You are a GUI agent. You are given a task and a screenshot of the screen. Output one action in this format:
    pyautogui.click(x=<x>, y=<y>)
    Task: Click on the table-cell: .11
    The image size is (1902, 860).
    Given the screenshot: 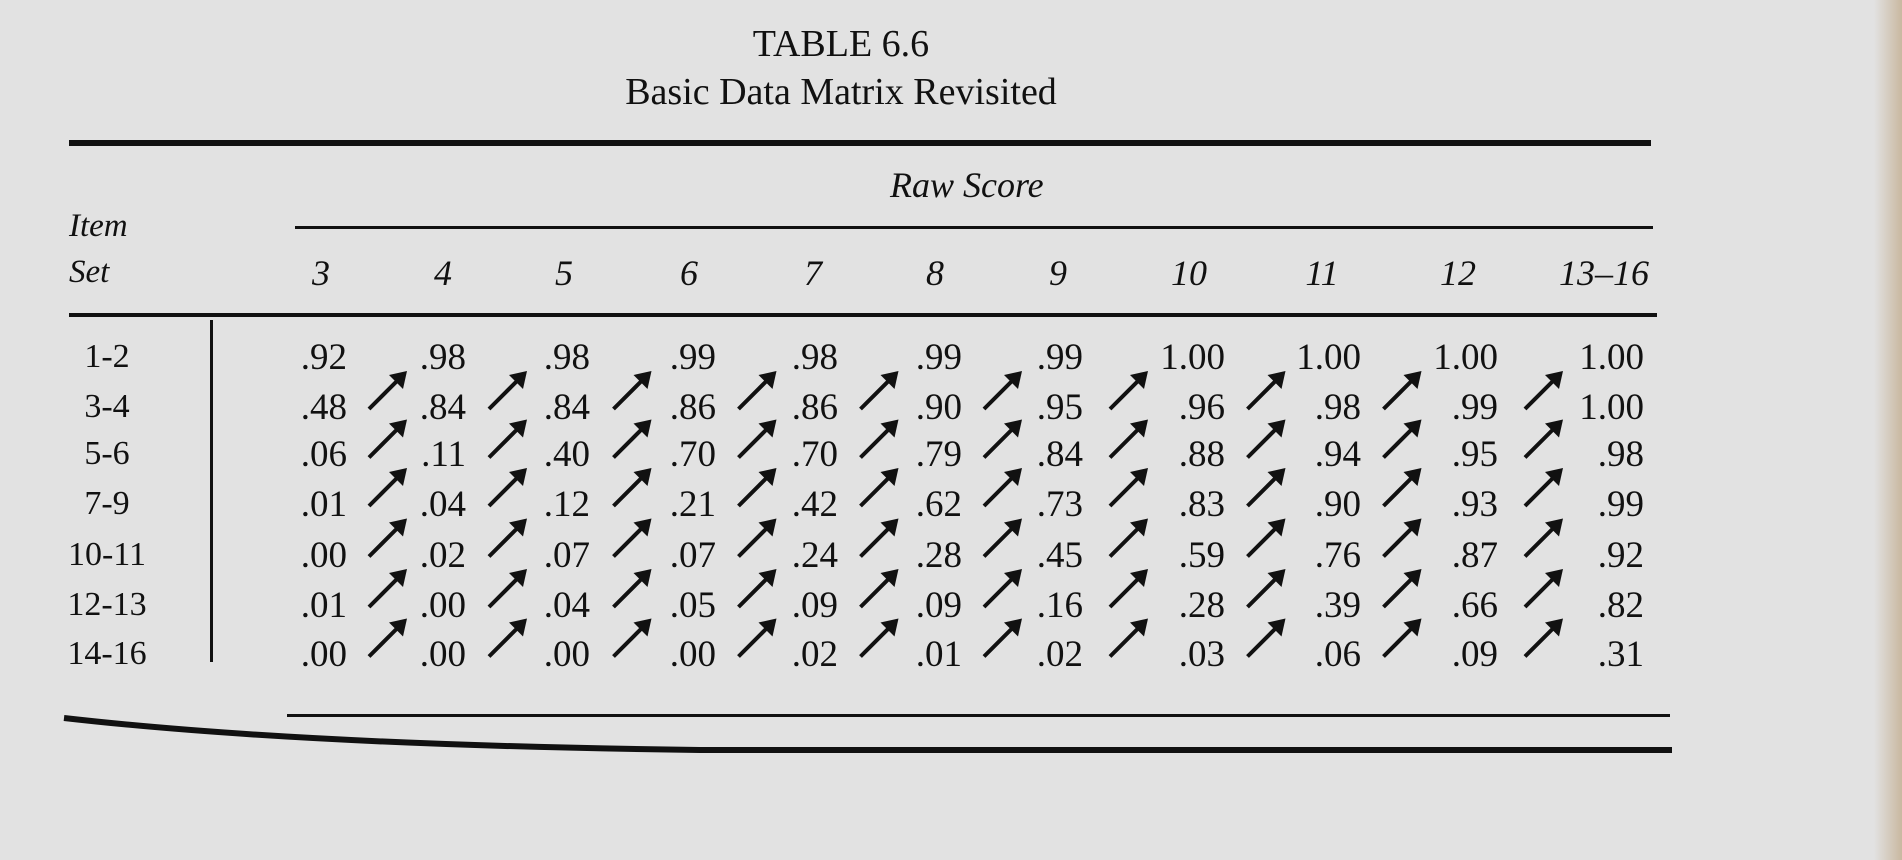 What is the action you would take?
    pyautogui.click(x=443, y=454)
    